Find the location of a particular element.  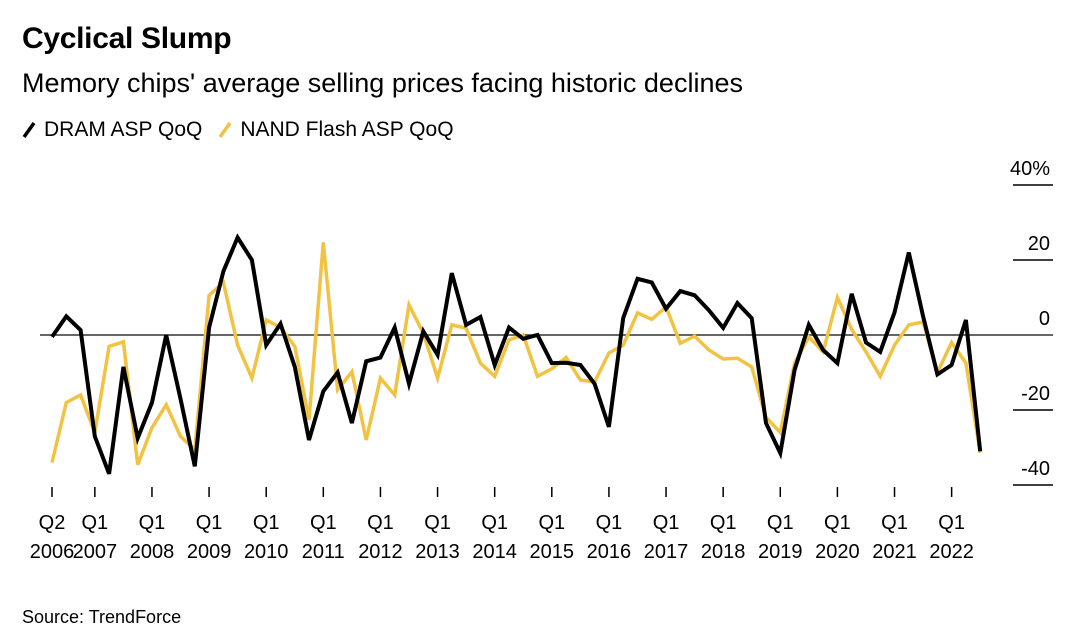

x-tick-label-year: 2017 is located at coordinates (666, 552).